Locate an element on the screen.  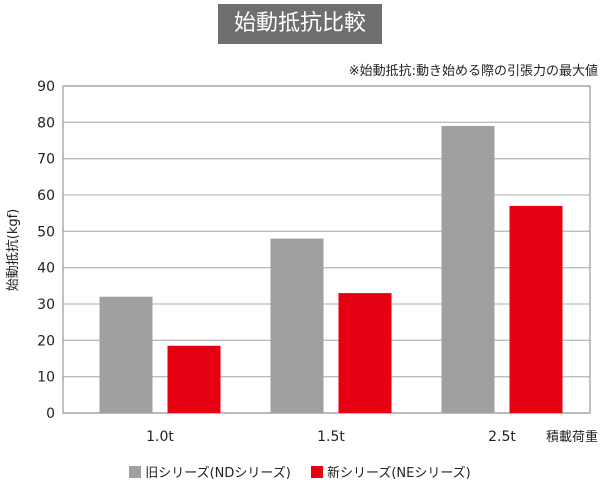
legend-label-new: 新シリーズ(NEシリーズ) is located at coordinates (398, 473).